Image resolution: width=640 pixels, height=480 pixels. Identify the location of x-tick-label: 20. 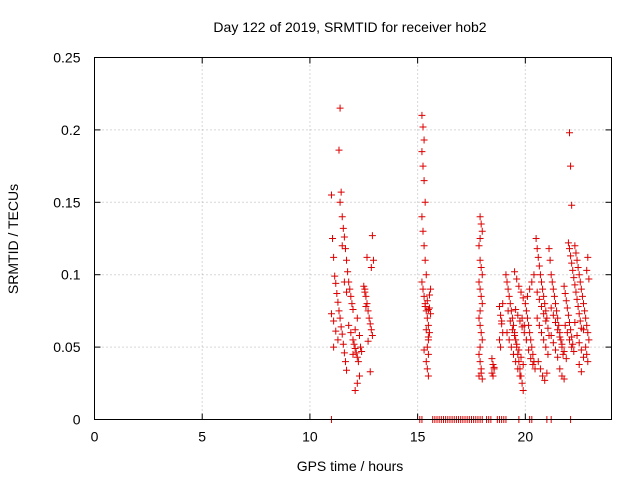
(526, 437).